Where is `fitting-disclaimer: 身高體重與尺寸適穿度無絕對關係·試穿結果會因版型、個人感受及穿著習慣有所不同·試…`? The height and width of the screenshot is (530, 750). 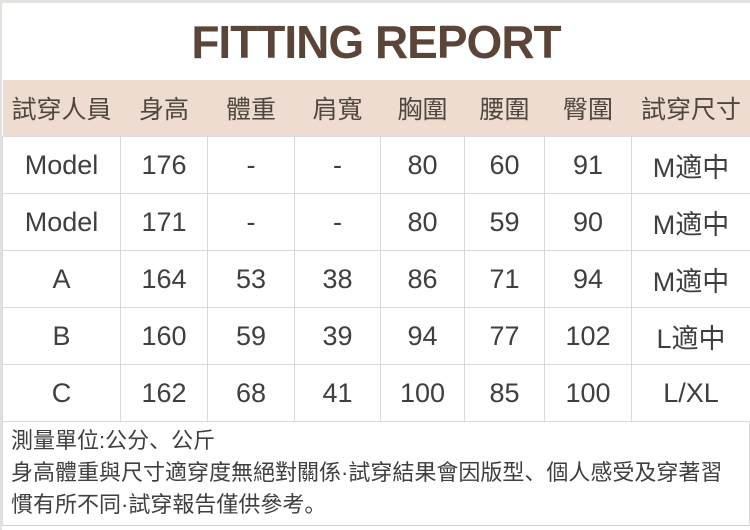
fitting-disclaimer: 身高體重與尺寸適穿度無絕對關係·試穿結果會因版型、個人感受及穿著習慣有所不同·試… is located at coordinates (367, 488).